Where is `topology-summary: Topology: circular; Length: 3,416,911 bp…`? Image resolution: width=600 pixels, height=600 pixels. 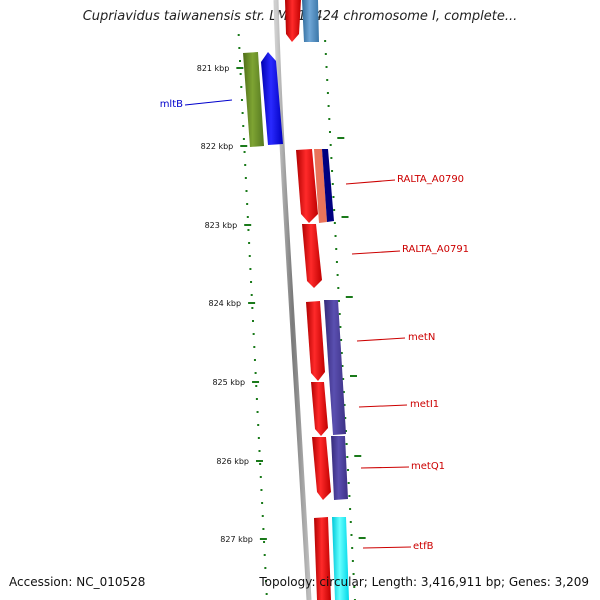
topology-summary: Topology: circular; Length: 3,416,911 bp… is located at coordinates (424, 582).